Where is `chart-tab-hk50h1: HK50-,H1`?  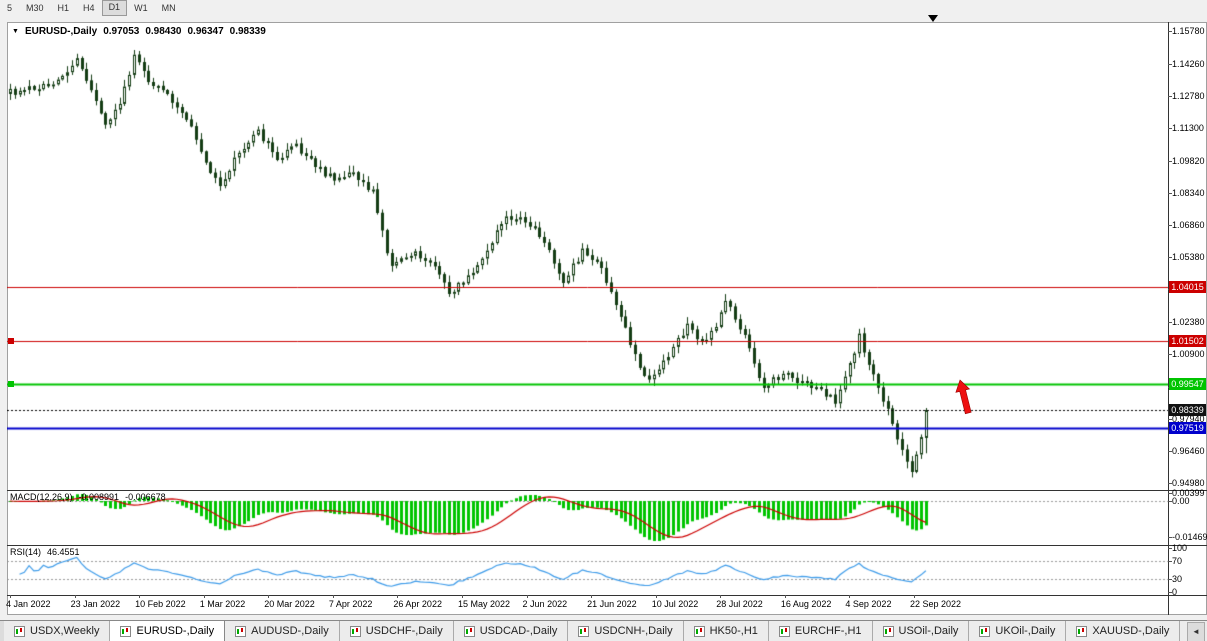
chart-tab-hk50h1: HK50-,H1 is located at coordinates (726, 631).